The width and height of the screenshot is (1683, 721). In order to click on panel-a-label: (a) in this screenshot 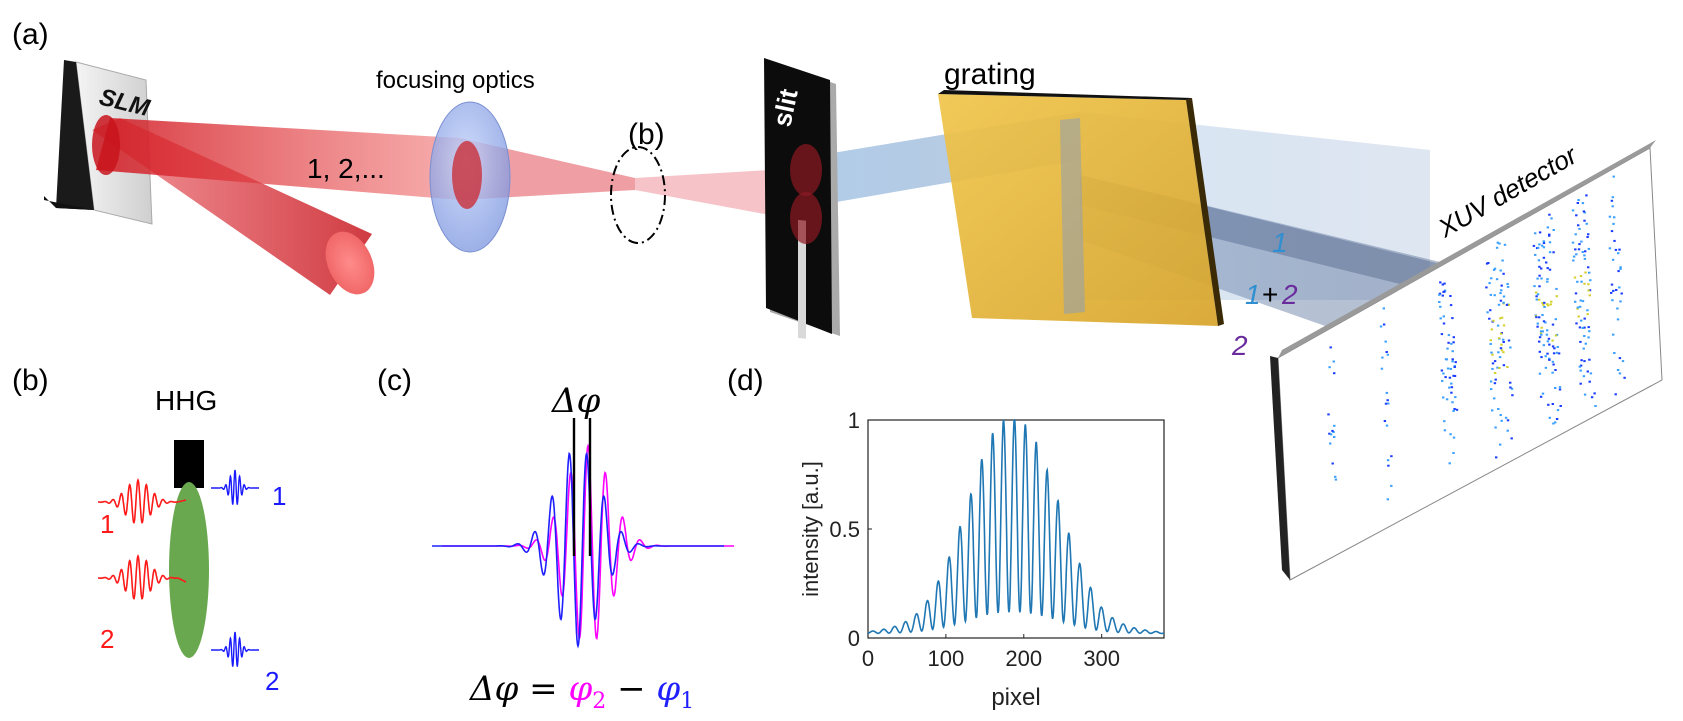, I will do `click(30, 34)`.